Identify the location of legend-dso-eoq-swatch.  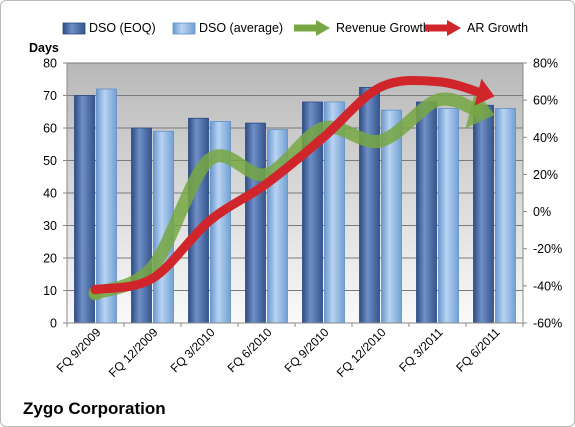
(74, 28).